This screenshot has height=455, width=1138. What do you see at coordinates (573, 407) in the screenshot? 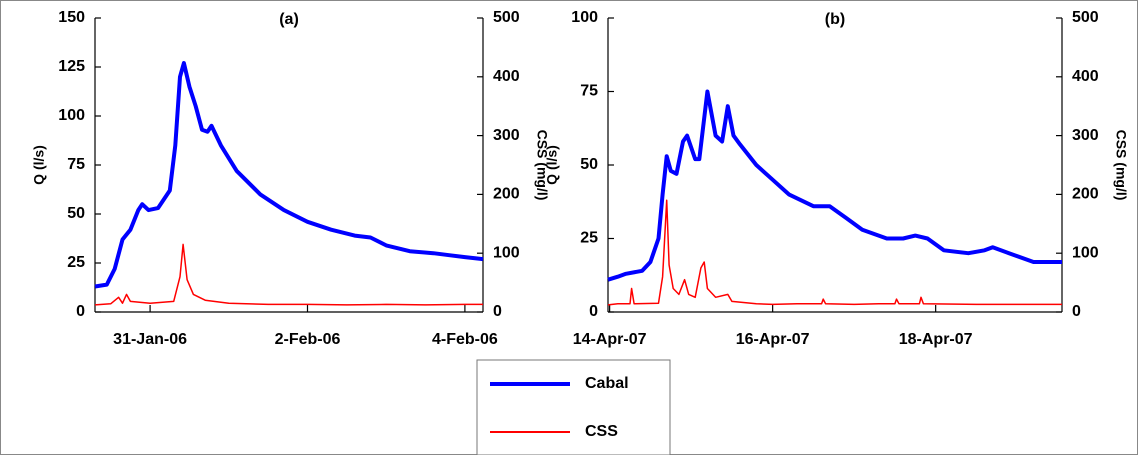
I see `legend-box` at bounding box center [573, 407].